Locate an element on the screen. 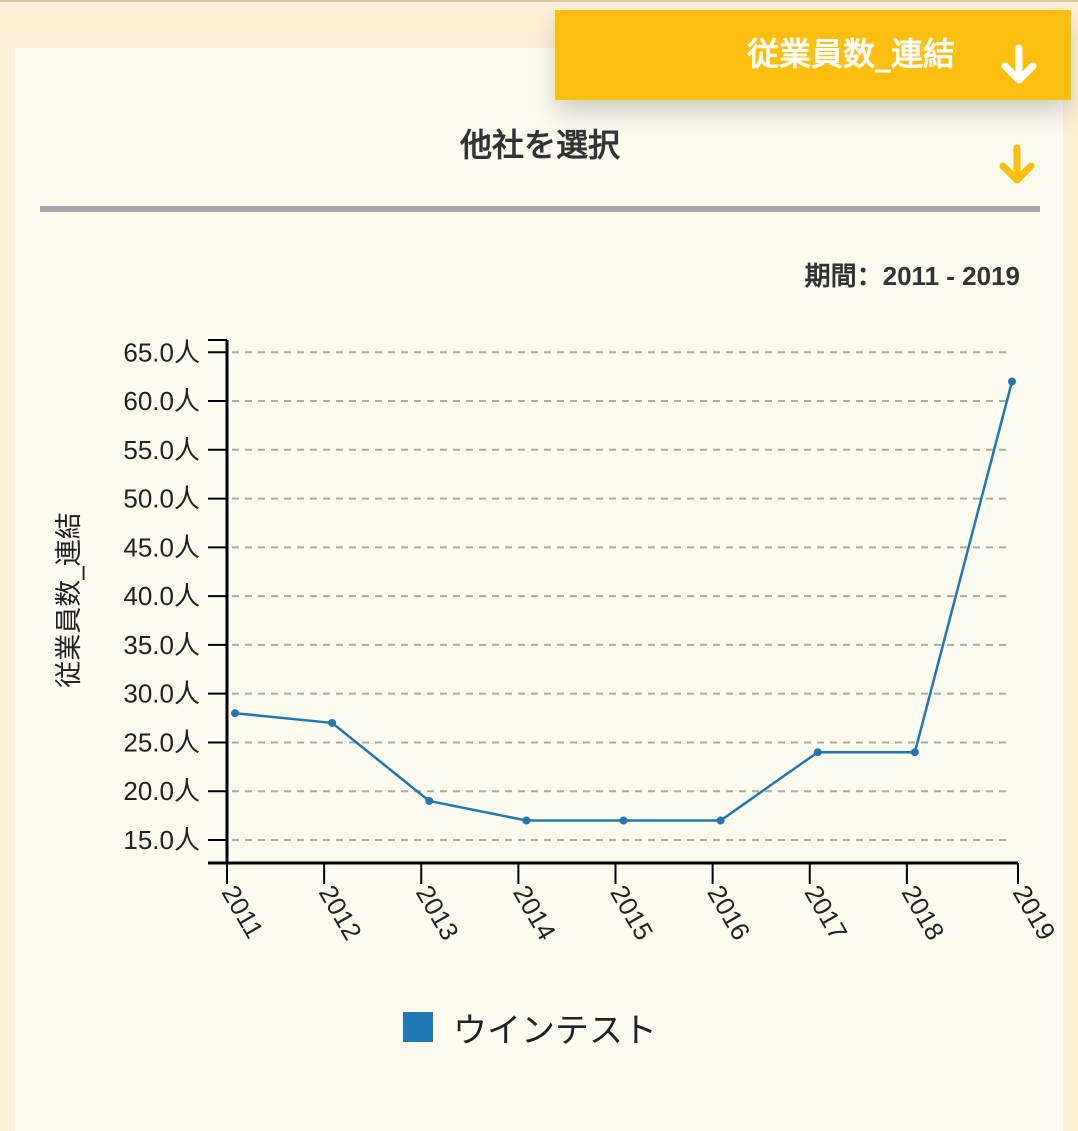 The image size is (1078, 1131). metric-selector-label: 従業員数_連結 is located at coordinates (850, 54).